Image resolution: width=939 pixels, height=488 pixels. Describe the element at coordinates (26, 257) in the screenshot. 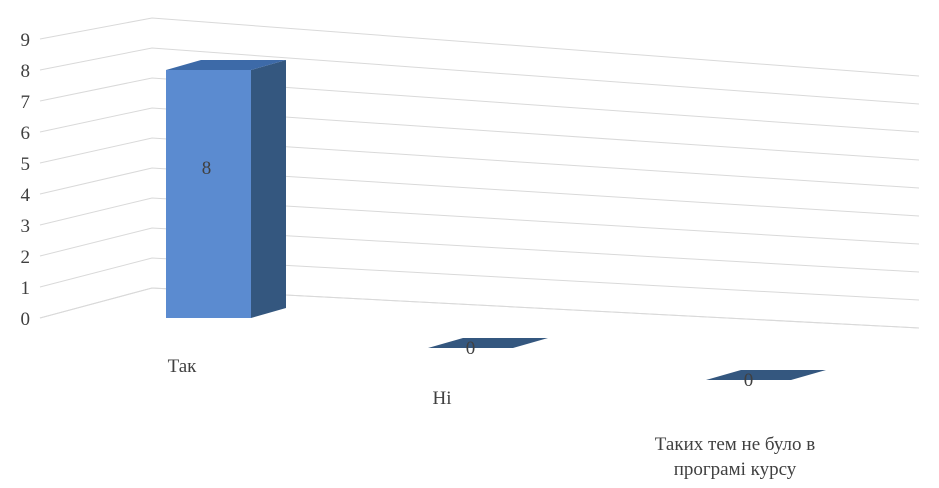

I see `y-tick-label: 2` at that location.